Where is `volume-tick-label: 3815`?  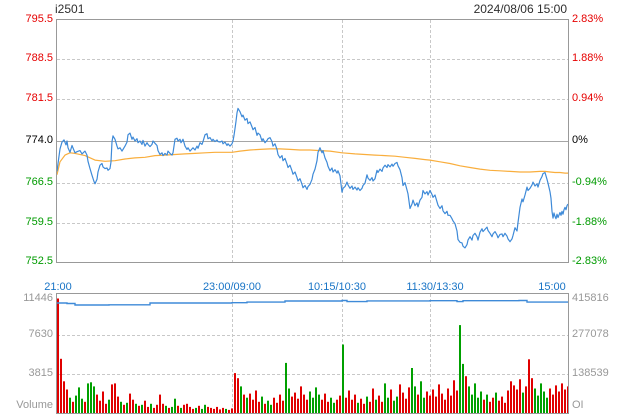 volume-tick-label: 3815 is located at coordinates (40, 373).